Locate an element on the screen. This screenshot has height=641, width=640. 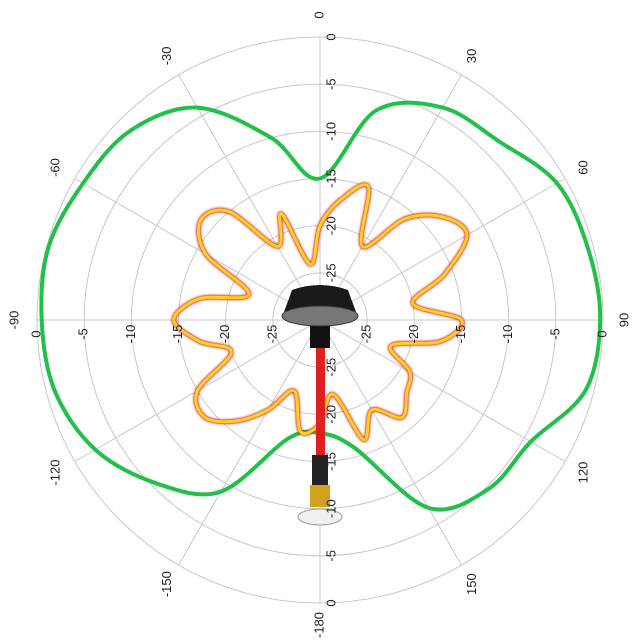
antenna-icon is located at coordinates (320, 405).